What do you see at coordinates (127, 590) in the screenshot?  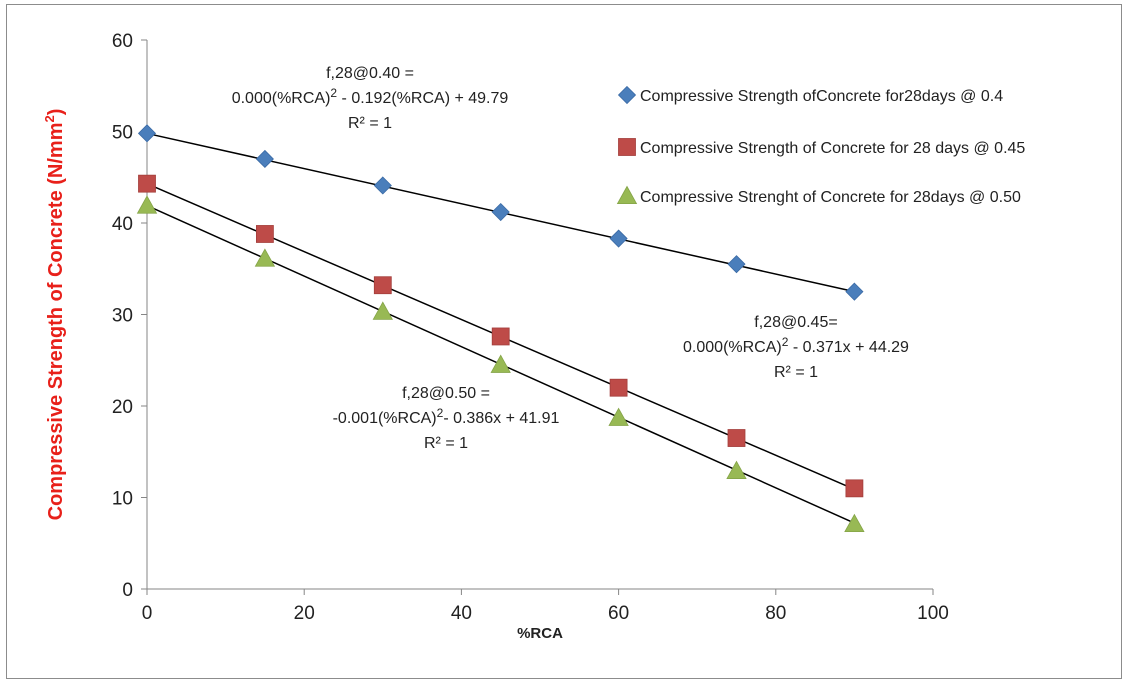 I see `y-tick-label: 0` at bounding box center [127, 590].